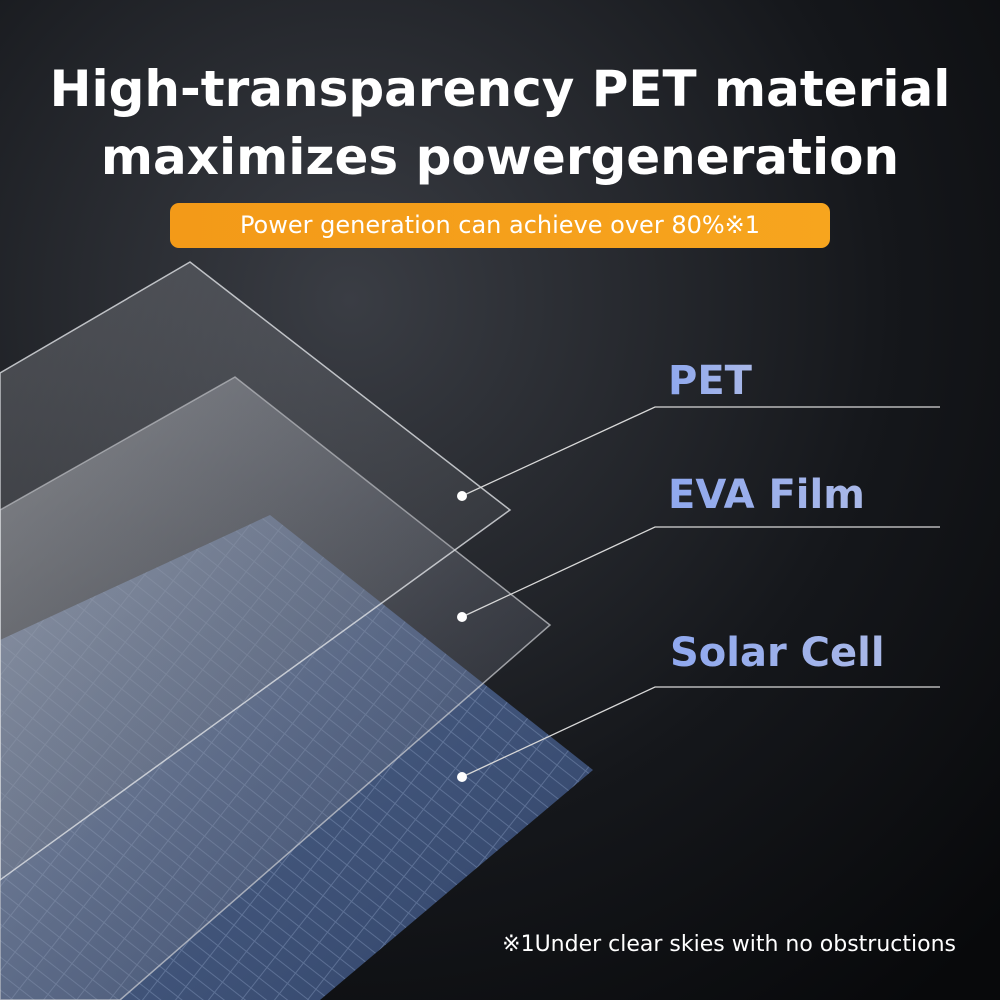  I want to click on badge-text: Power generation can achieve over 80%※1, so click(500, 225).